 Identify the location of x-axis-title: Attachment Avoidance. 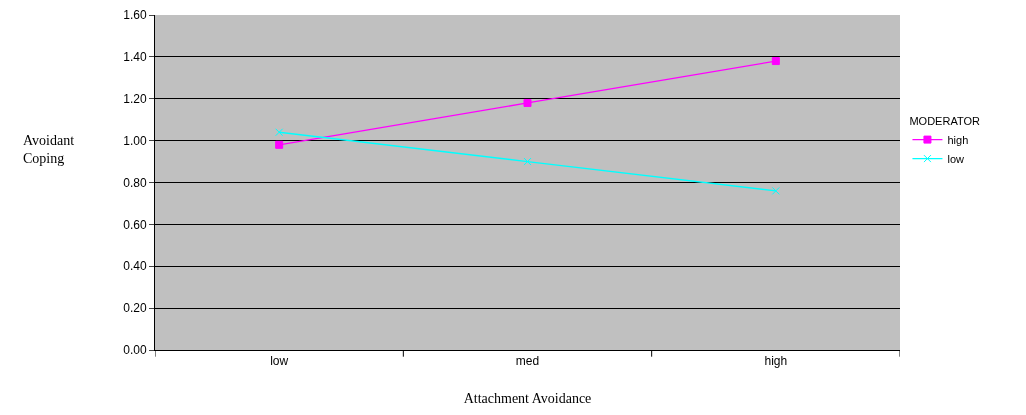
(527, 398).